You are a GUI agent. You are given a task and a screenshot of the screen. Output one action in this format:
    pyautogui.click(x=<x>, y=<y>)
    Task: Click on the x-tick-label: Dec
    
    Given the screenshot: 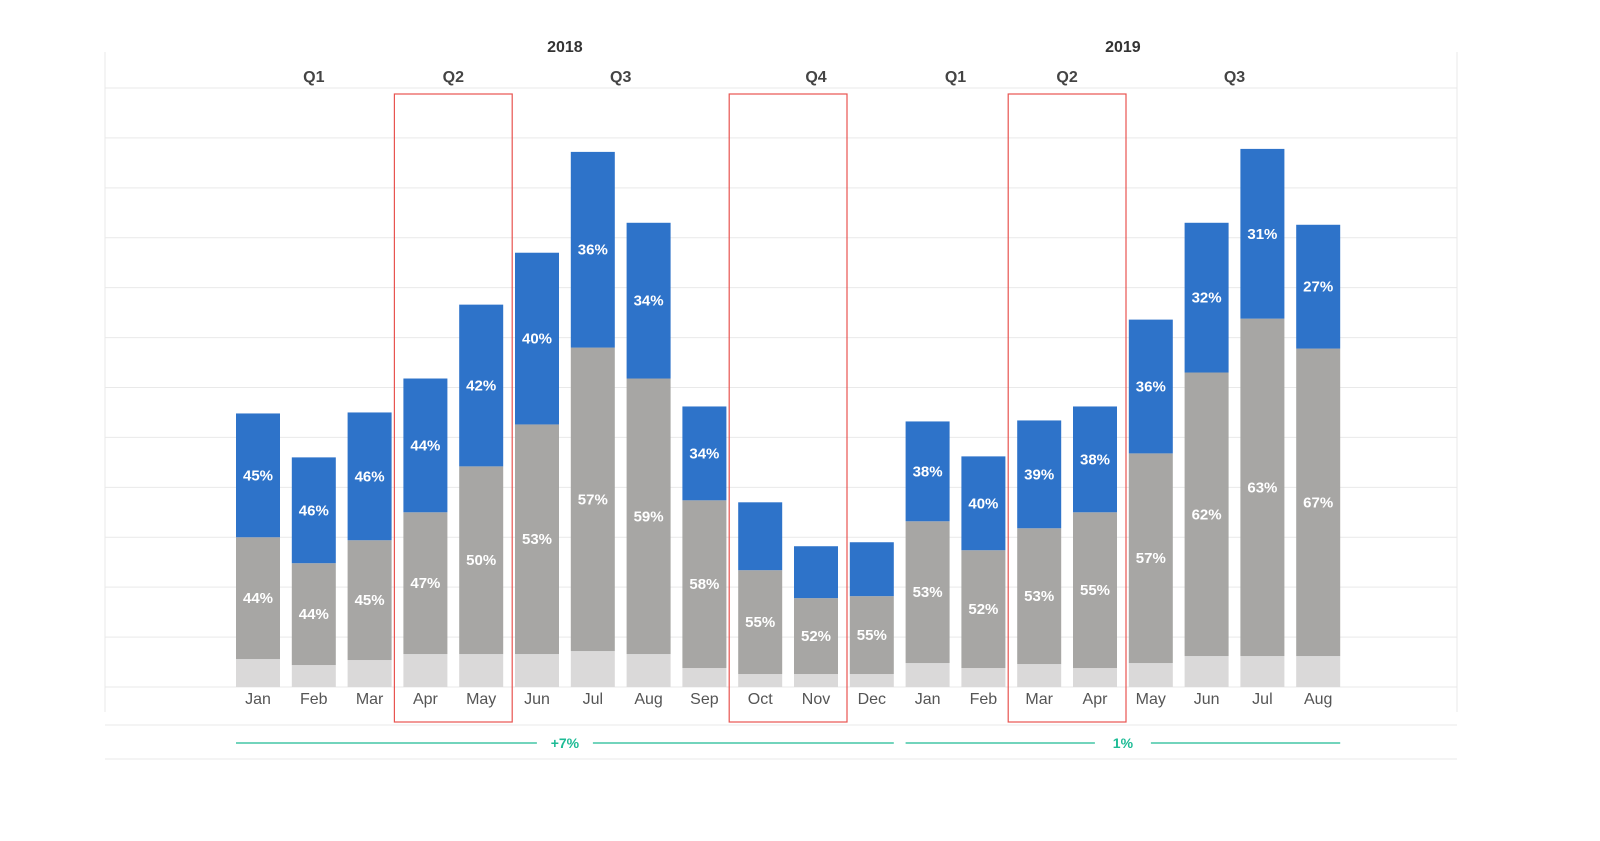 What is the action you would take?
    pyautogui.click(x=872, y=699)
    